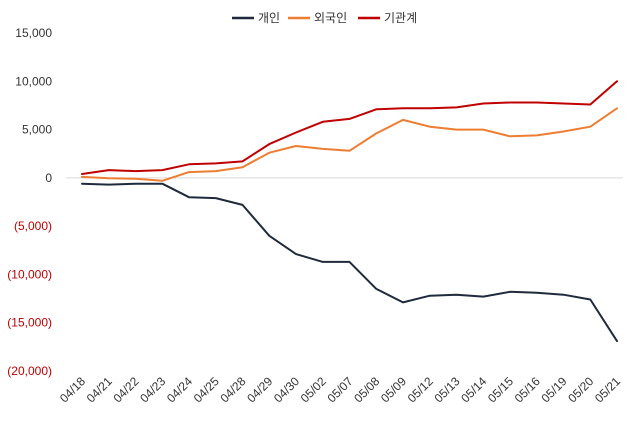 This screenshot has width=636, height=431. Describe the element at coordinates (232, 389) in the screenshot. I see `x-tick-label: 04/28` at that location.